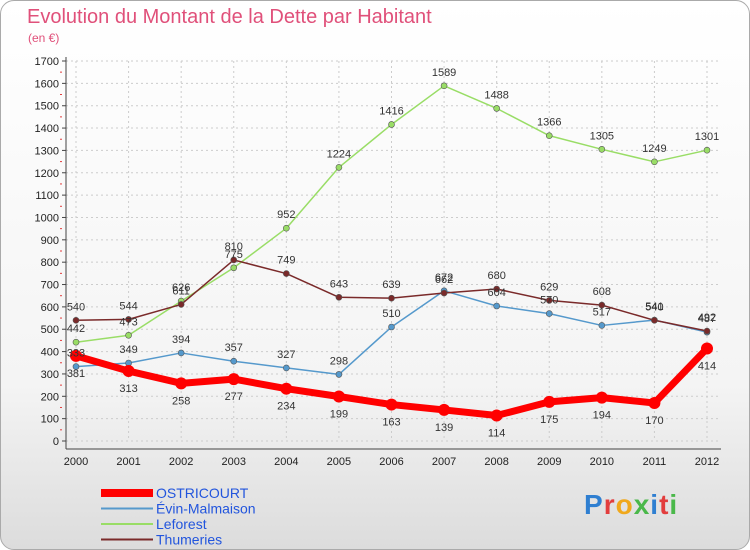 The width and height of the screenshot is (750, 550). I want to click on x-tick-label: 2006, so click(391, 462).